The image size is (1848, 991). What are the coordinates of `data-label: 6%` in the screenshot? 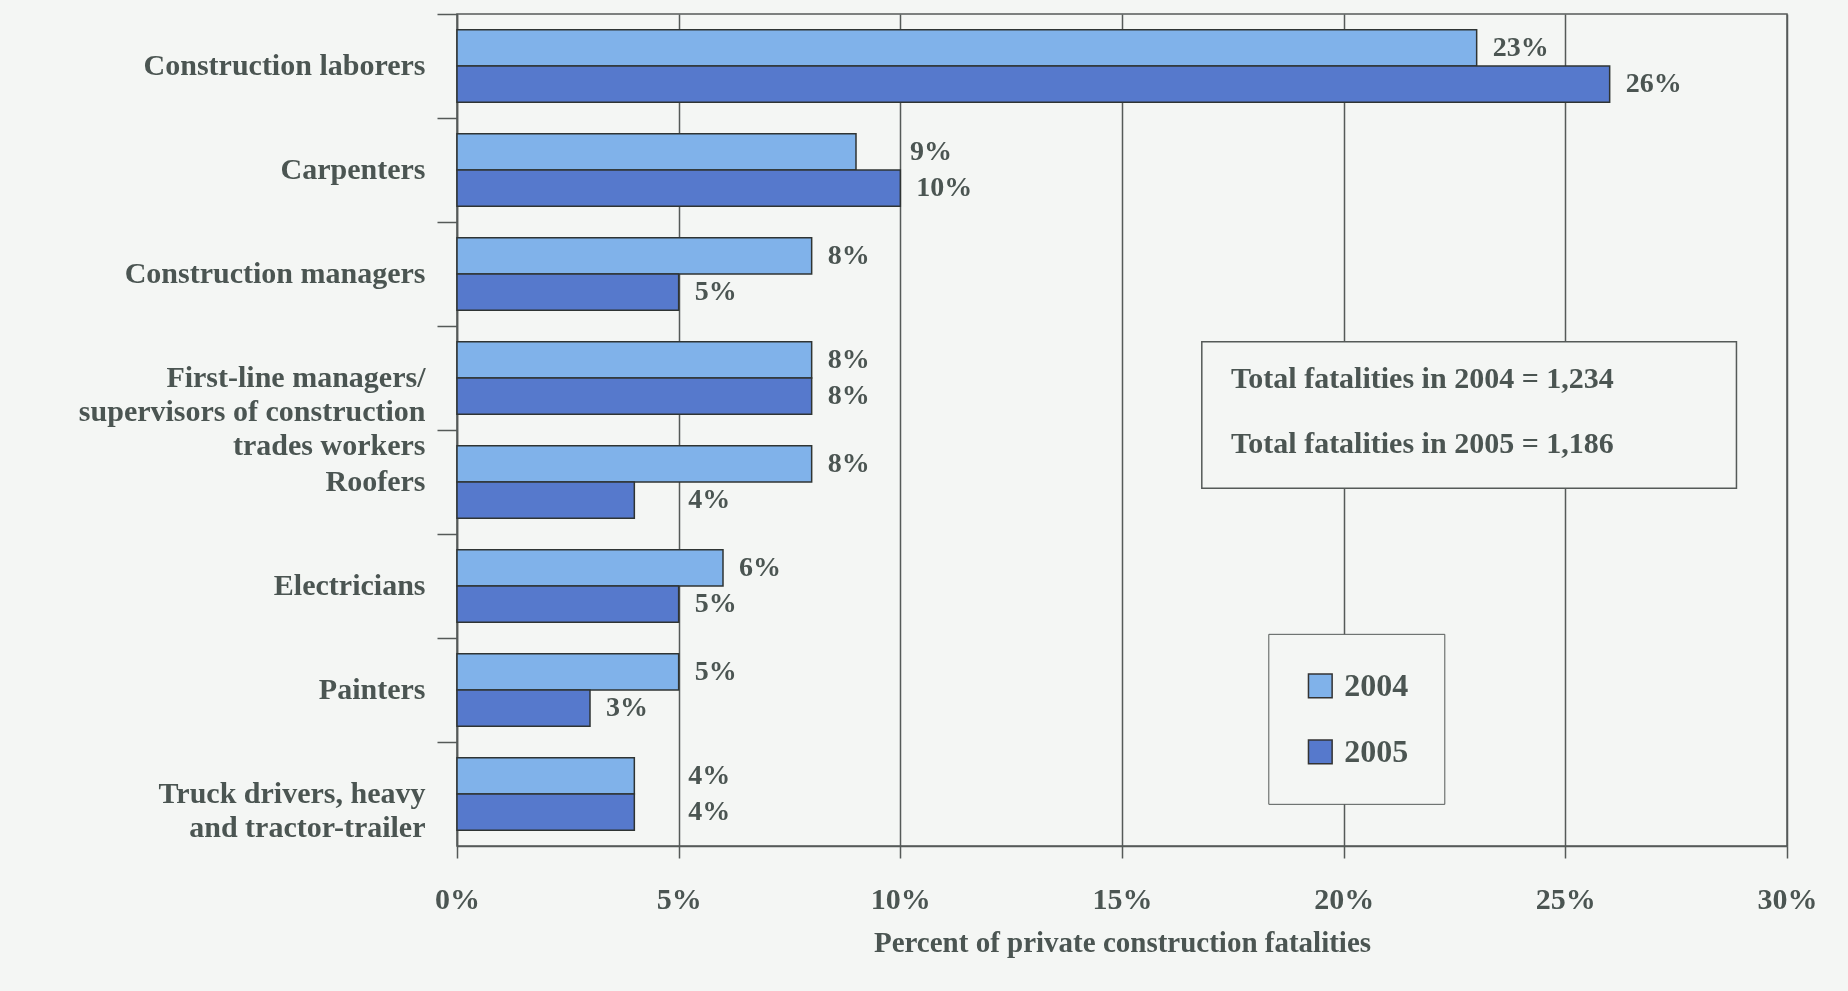 It's located at (760, 566).